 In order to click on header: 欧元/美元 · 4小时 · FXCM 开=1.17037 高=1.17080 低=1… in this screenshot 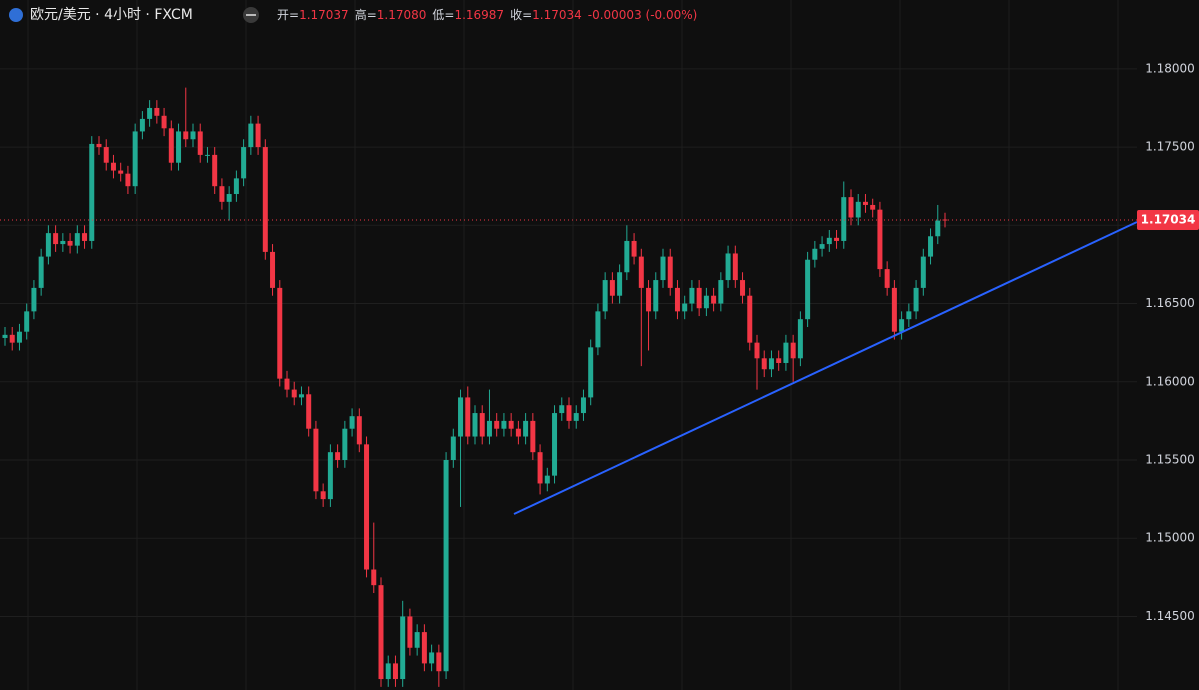, I will do `click(353, 15)`.